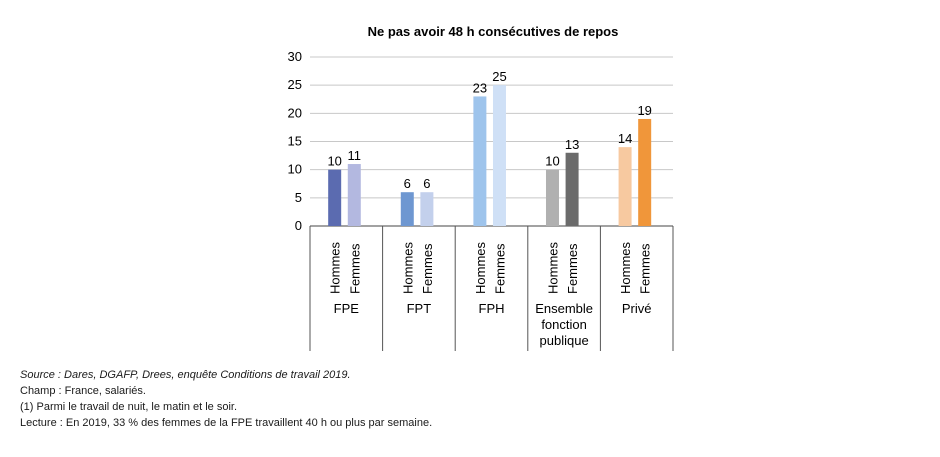  What do you see at coordinates (295, 56) in the screenshot?
I see `y-tick-label: 30` at bounding box center [295, 56].